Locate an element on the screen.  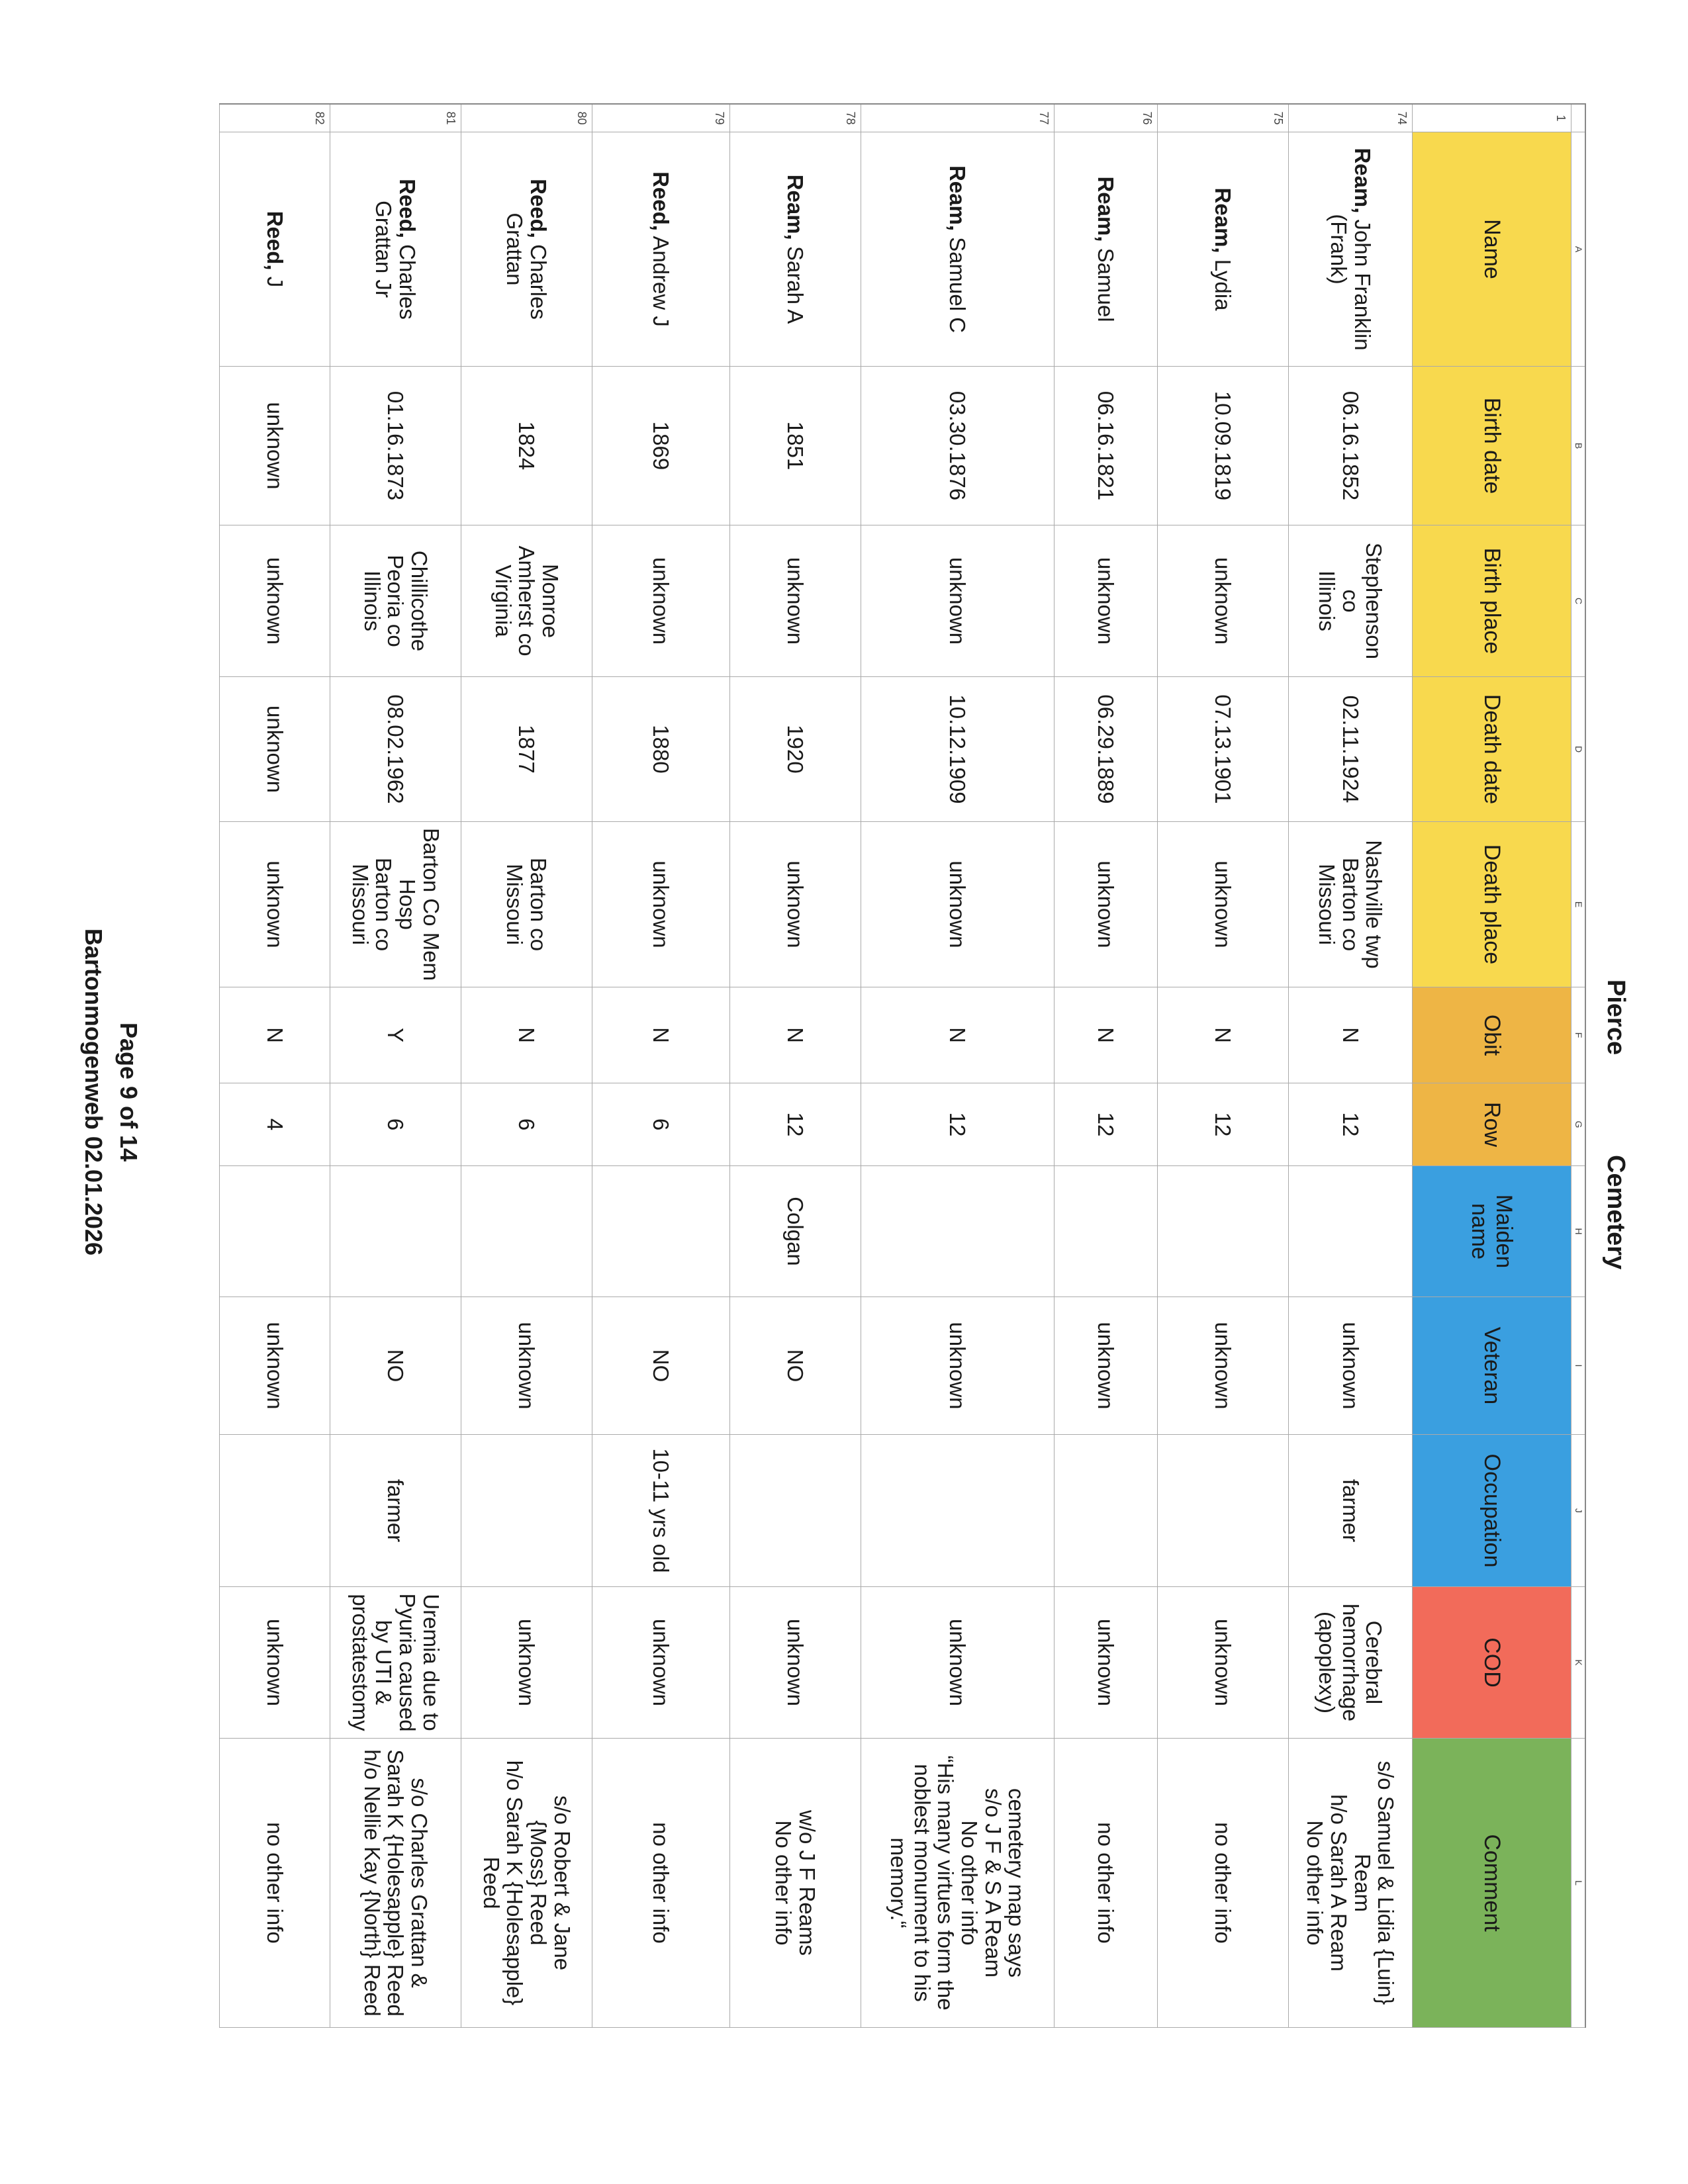
column-letter: B is located at coordinates (1578, 446).